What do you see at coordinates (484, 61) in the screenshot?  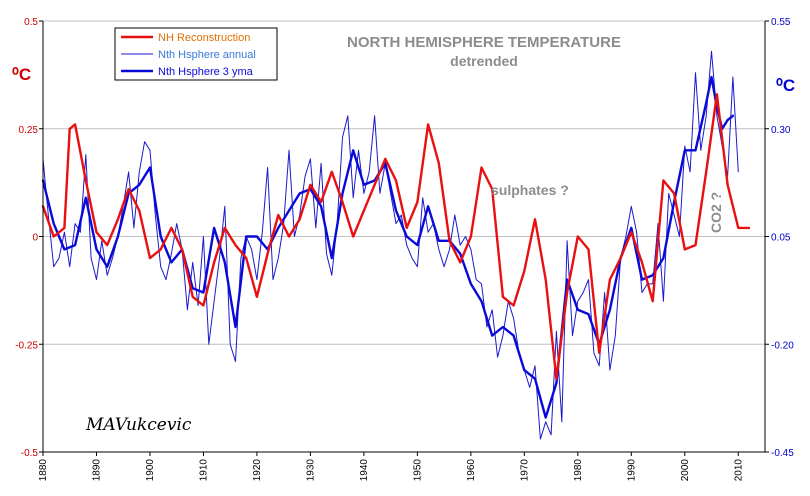 I see `chart-subtitle: detrended` at bounding box center [484, 61].